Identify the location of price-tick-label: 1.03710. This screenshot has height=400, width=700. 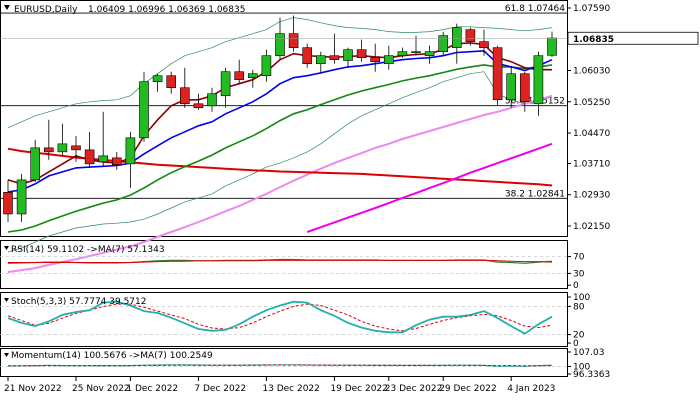
(591, 164).